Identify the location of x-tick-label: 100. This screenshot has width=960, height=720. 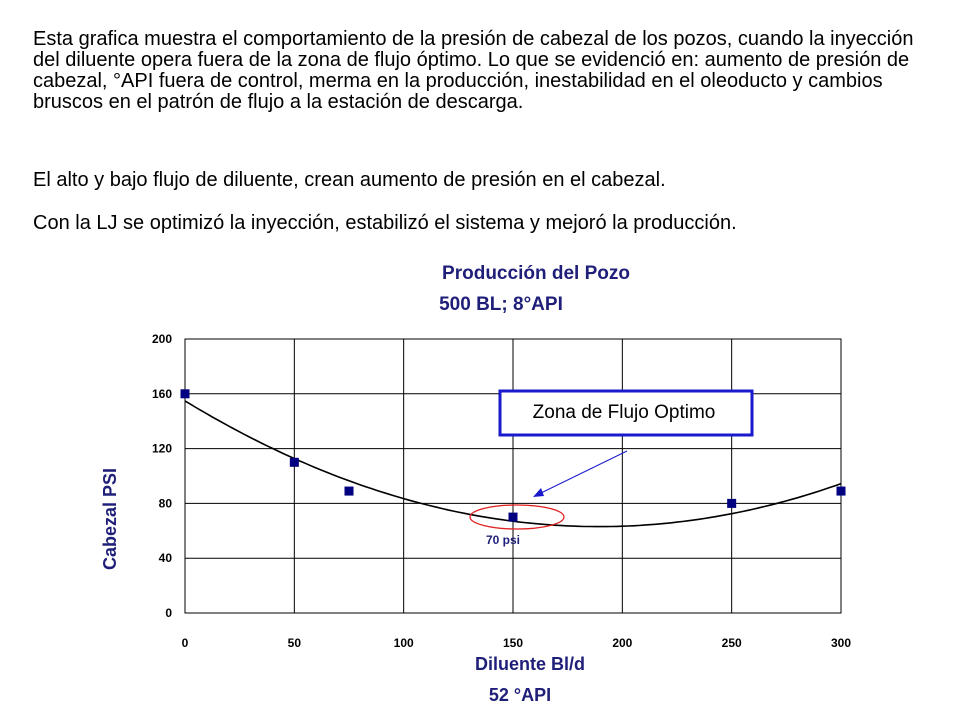
(404, 643).